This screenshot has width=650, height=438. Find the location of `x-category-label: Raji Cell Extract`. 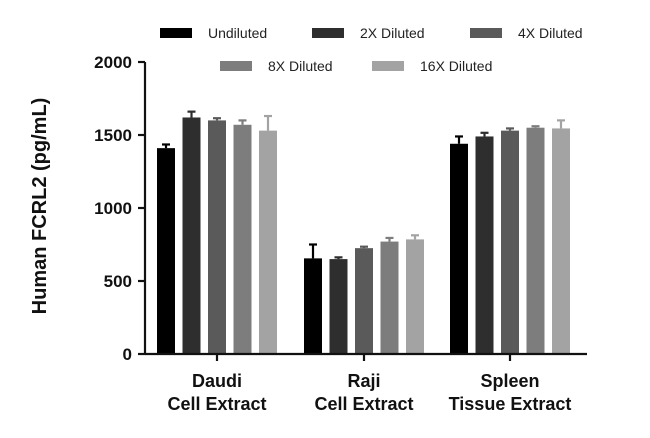

x-category-label: Raji Cell Extract is located at coordinates (363, 392).